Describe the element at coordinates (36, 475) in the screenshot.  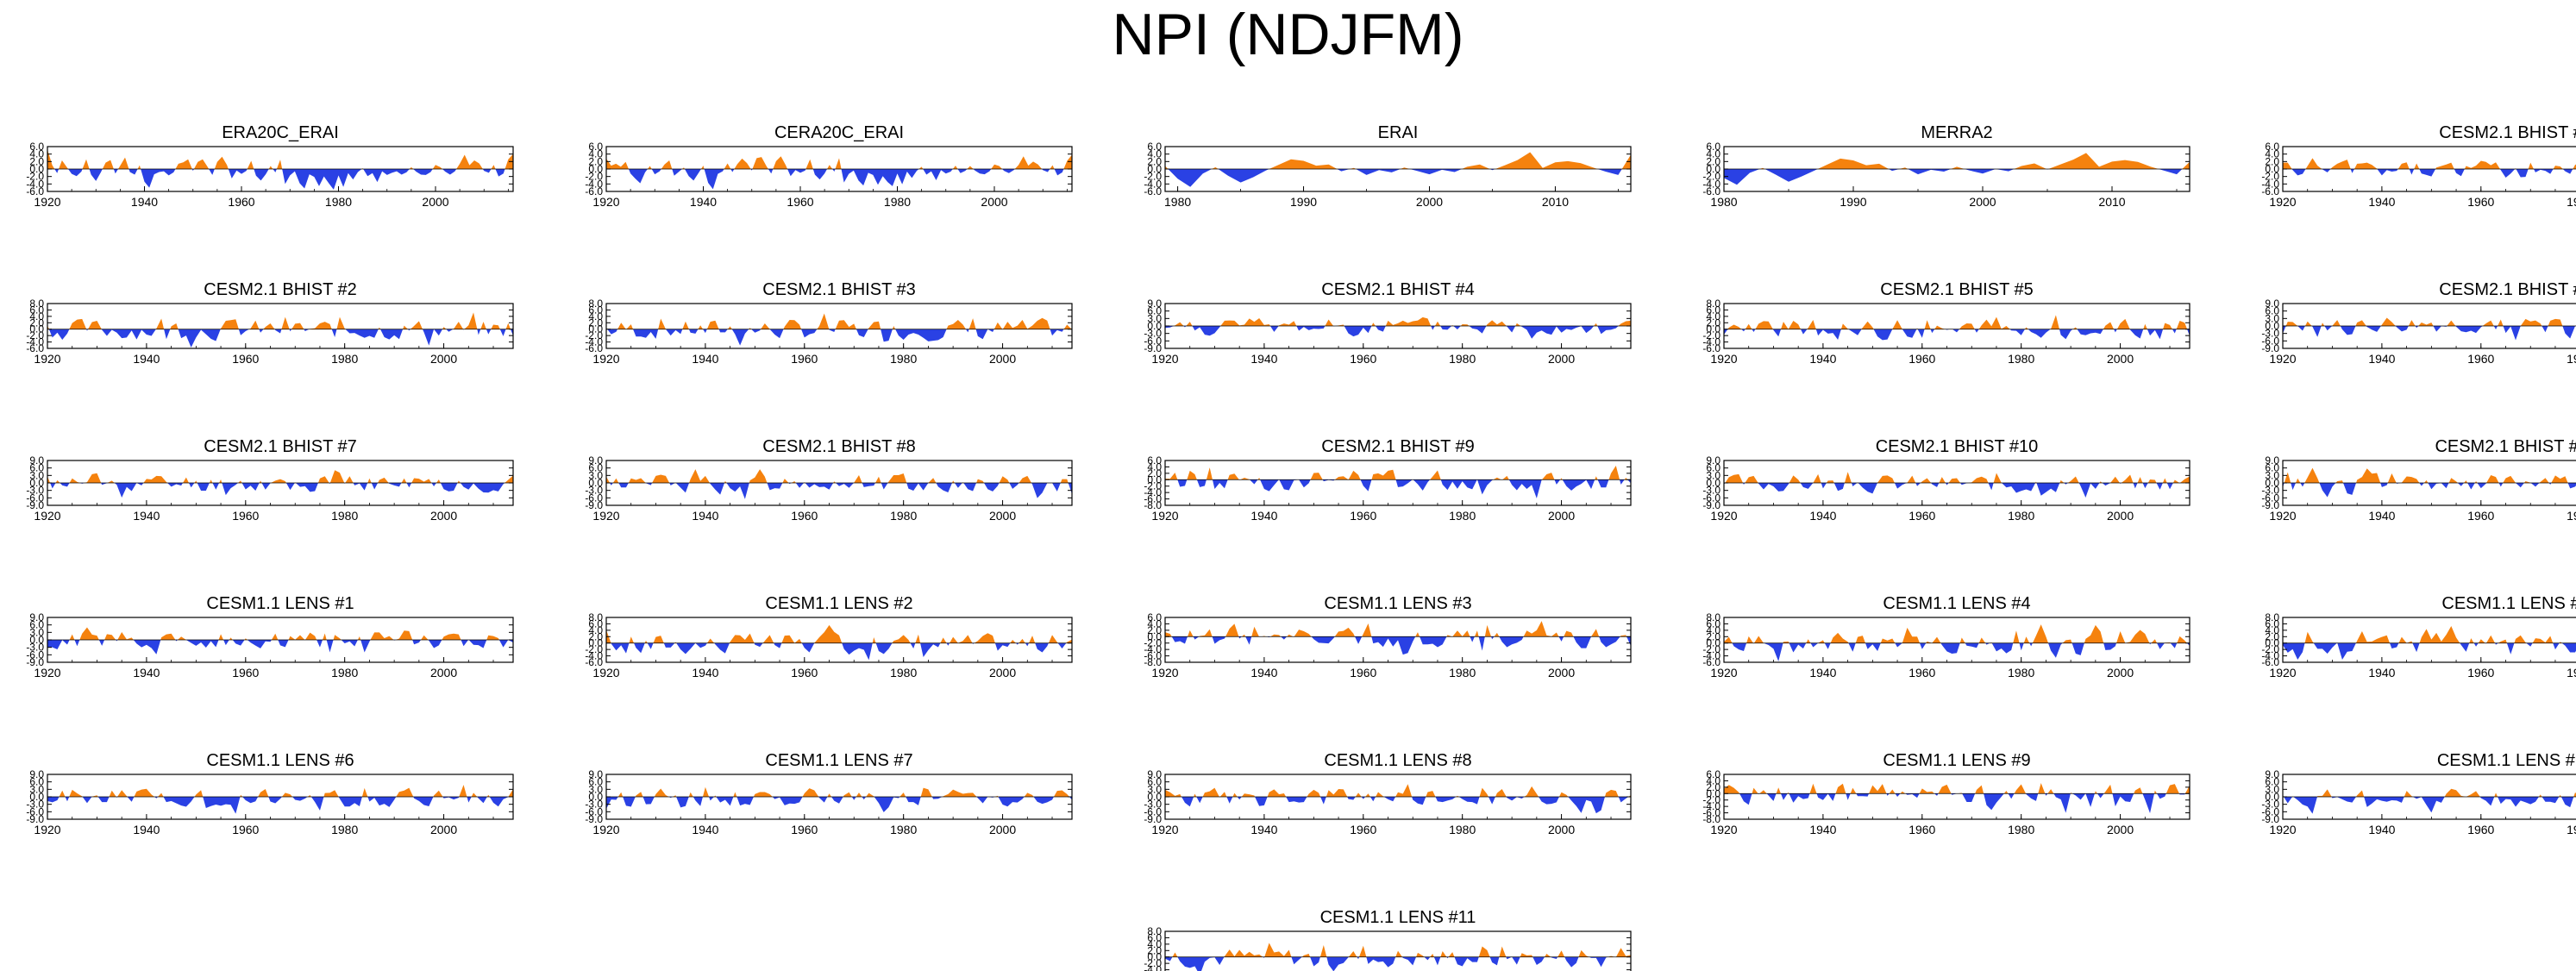
I see `y-tick-label: 3.0` at that location.